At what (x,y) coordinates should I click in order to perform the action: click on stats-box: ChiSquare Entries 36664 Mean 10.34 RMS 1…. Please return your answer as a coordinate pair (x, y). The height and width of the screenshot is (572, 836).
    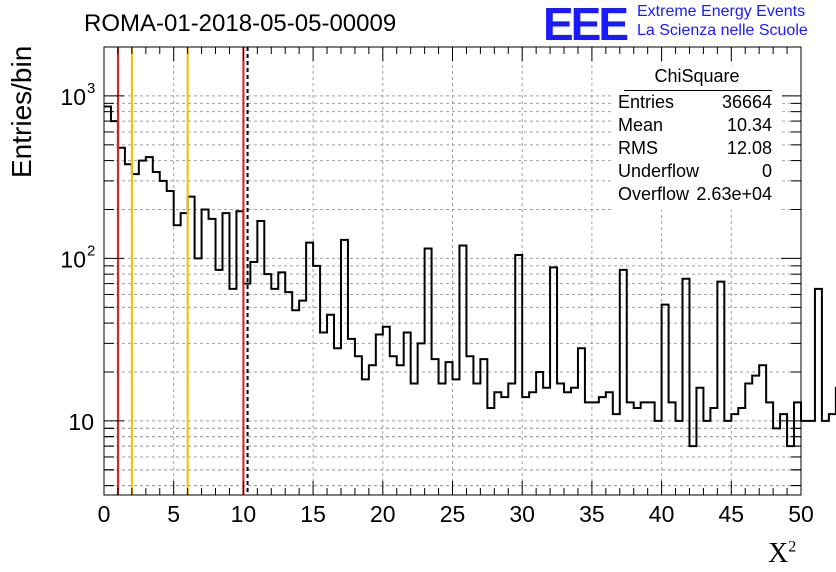
    Looking at the image, I should click on (697, 138).